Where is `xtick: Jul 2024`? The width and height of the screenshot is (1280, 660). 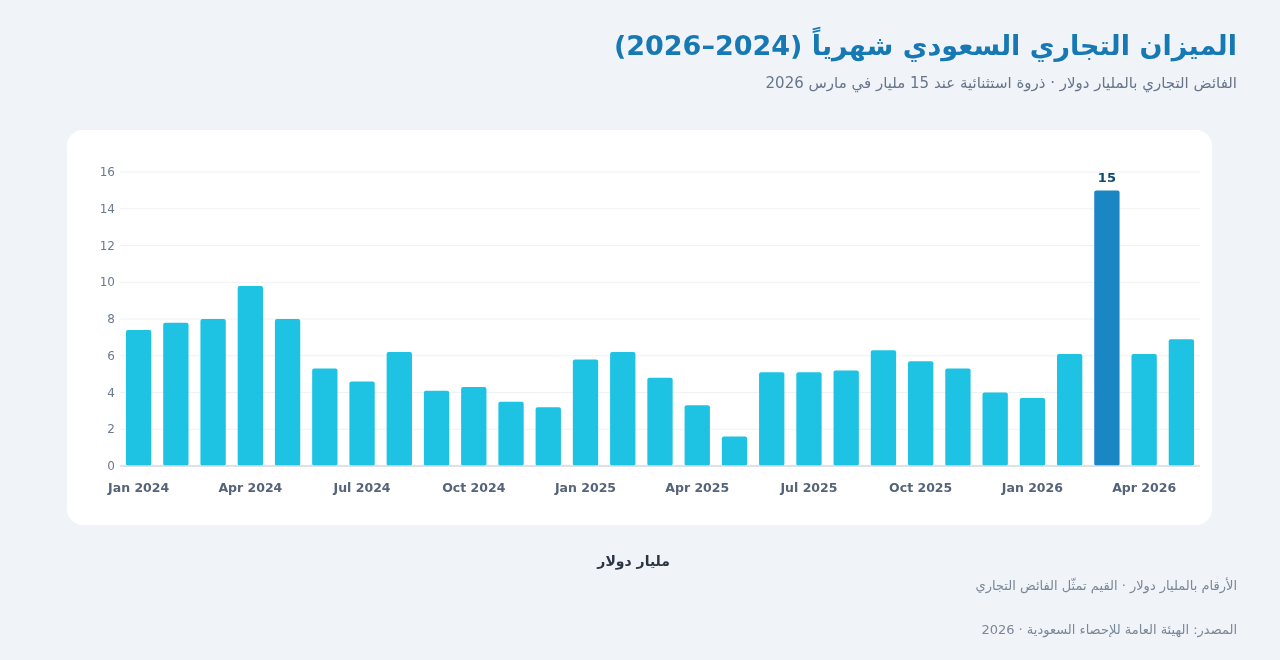
xtick: Jul 2024 is located at coordinates (362, 487).